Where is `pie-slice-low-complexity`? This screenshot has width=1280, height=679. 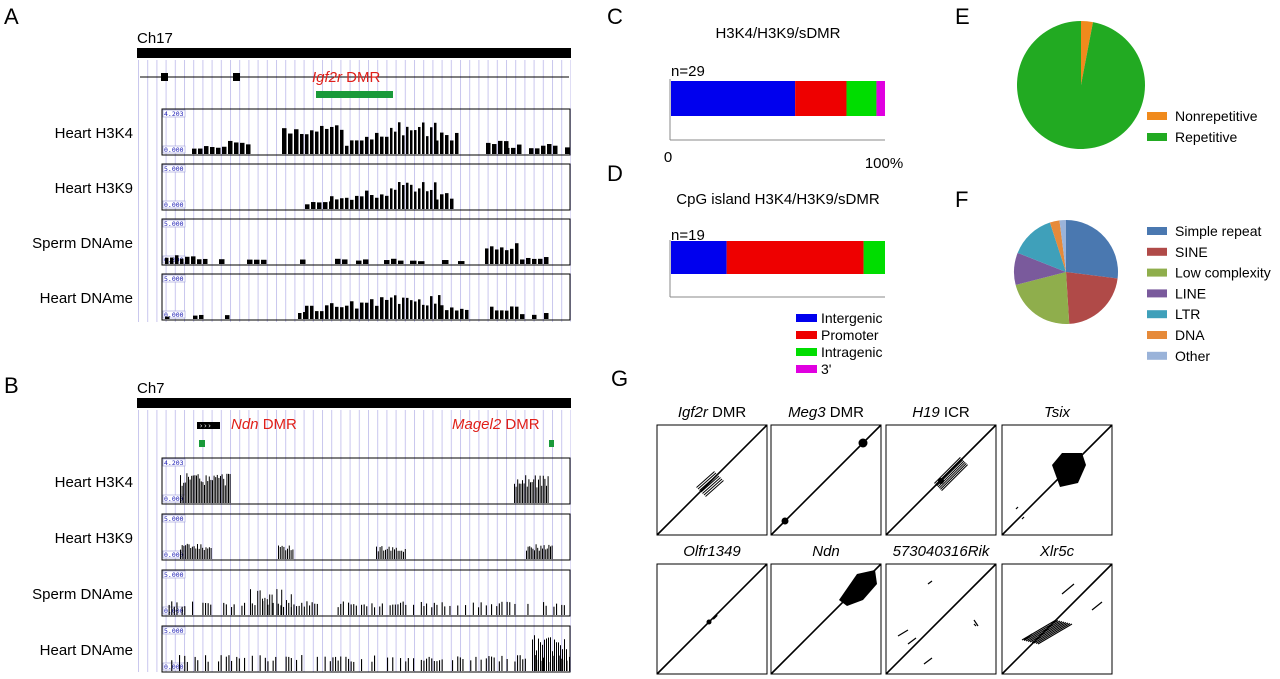
pie-slice-low-complexity is located at coordinates (1042, 298).